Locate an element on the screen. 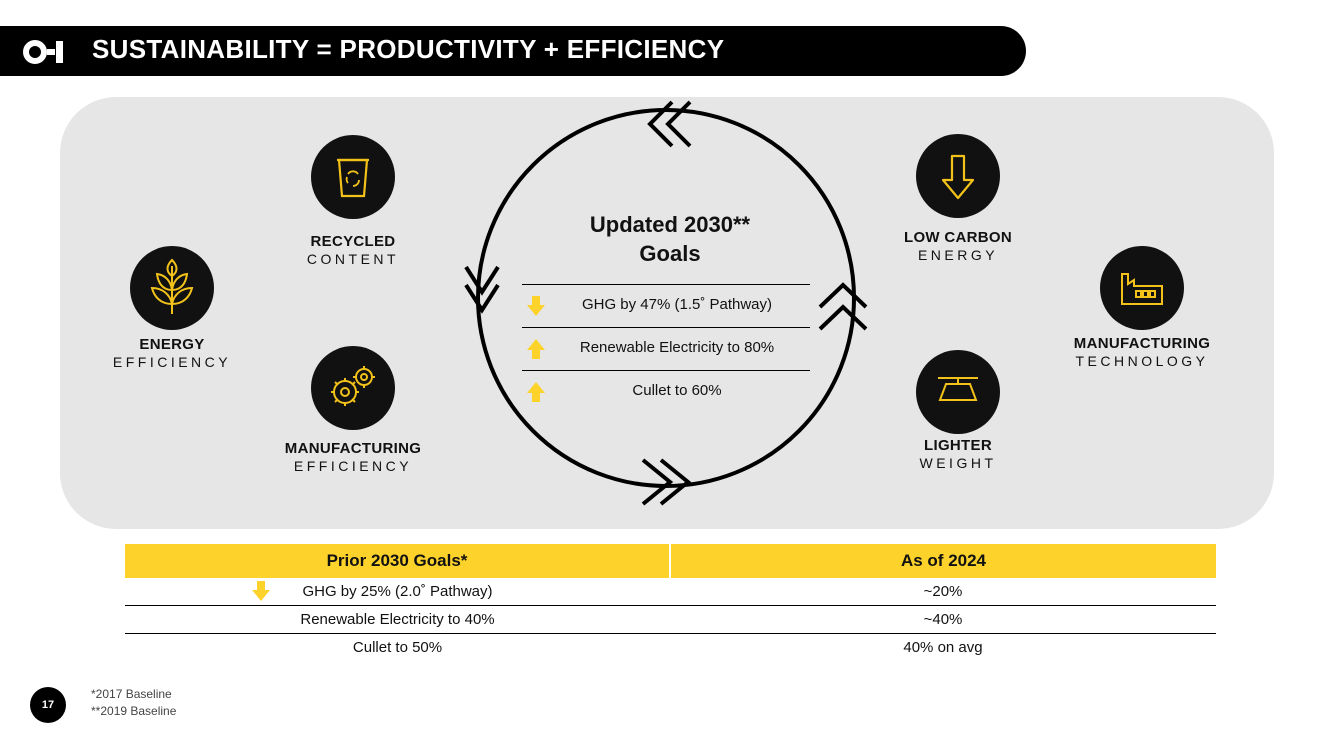 This screenshot has height=749, width=1333. updated-goals-title-line1: Updated 2030** is located at coordinates (670, 224).